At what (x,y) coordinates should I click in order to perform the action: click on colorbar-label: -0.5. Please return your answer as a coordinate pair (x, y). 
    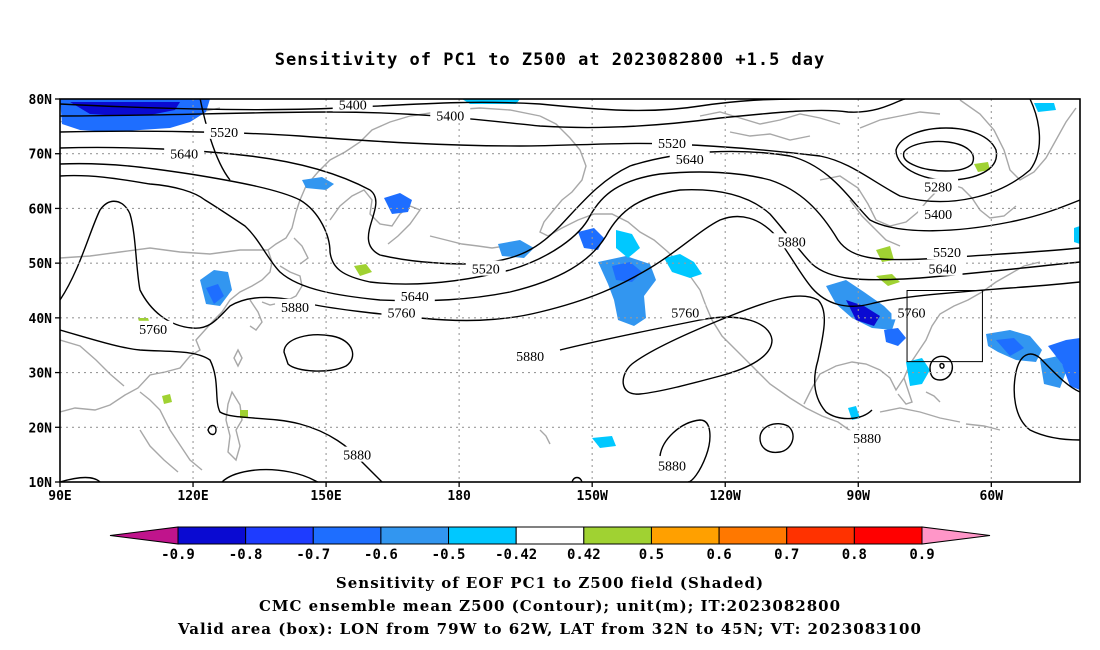
    Looking at the image, I should click on (449, 555).